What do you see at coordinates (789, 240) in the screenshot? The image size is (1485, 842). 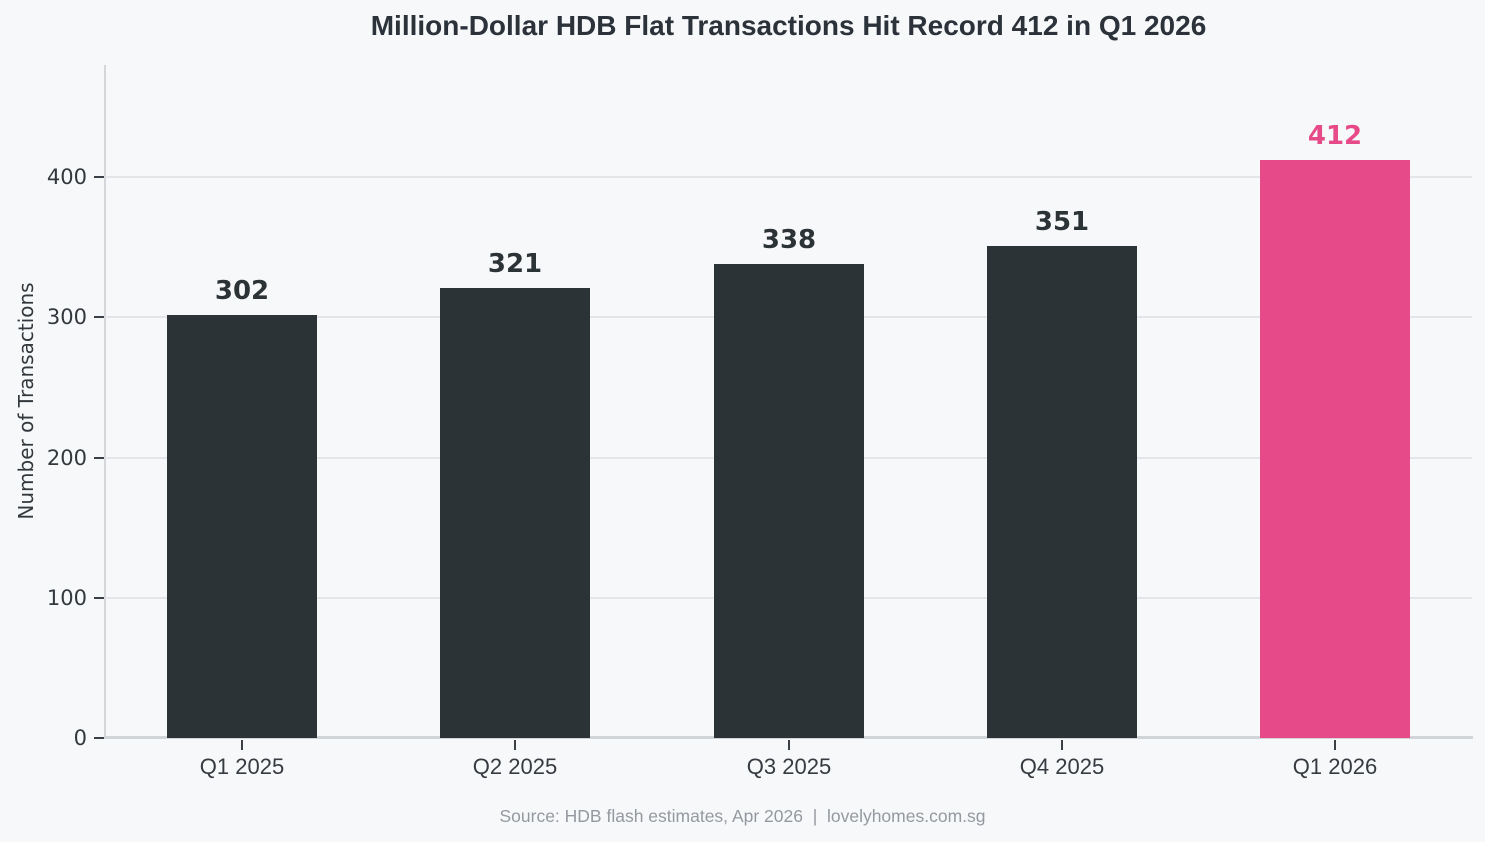 I see `bar-value-label: 338` at bounding box center [789, 240].